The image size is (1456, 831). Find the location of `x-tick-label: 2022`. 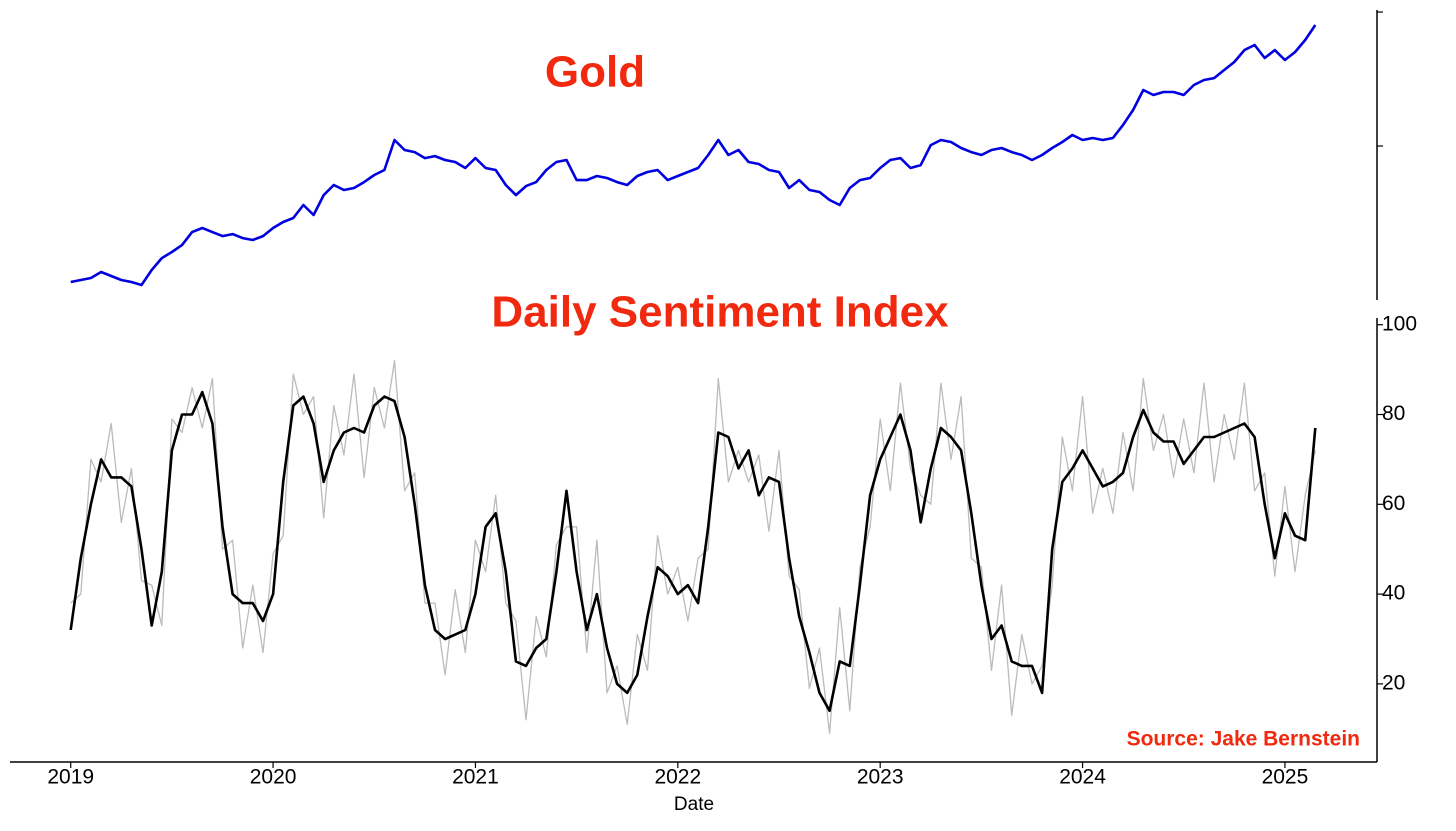

x-tick-label: 2022 is located at coordinates (677, 777).